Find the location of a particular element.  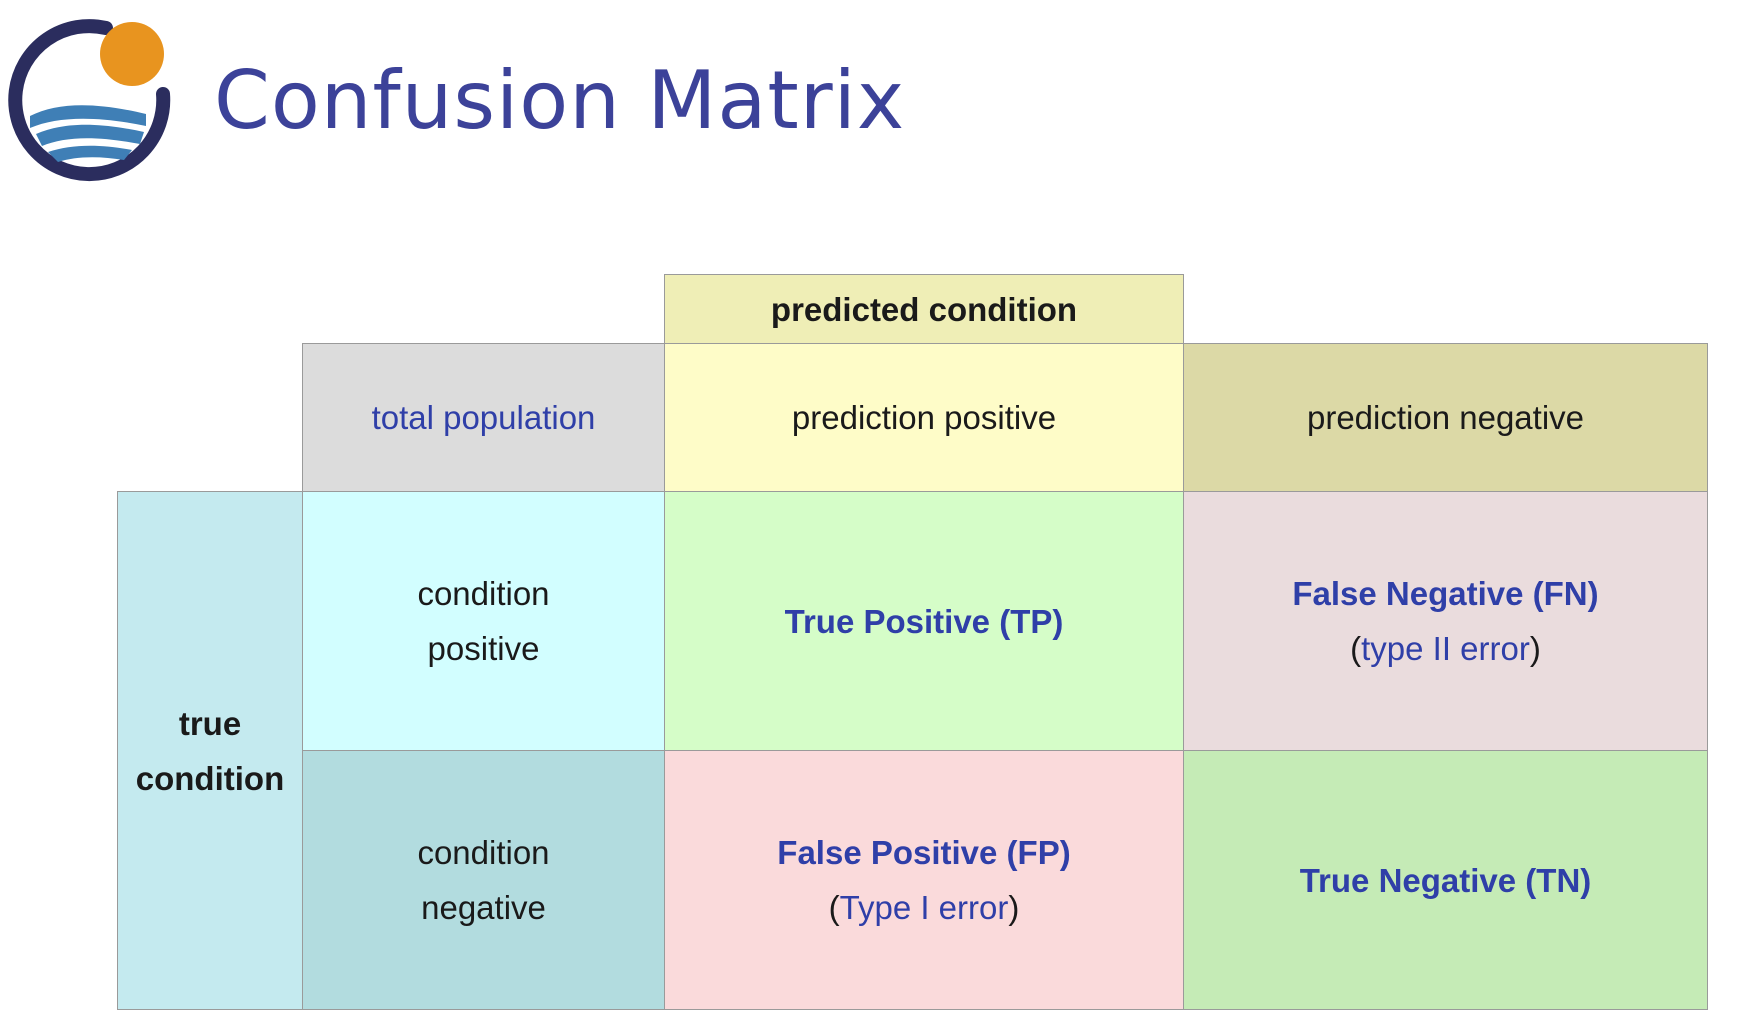

true-positive-cell: True Positive (TP) is located at coordinates (924, 621).